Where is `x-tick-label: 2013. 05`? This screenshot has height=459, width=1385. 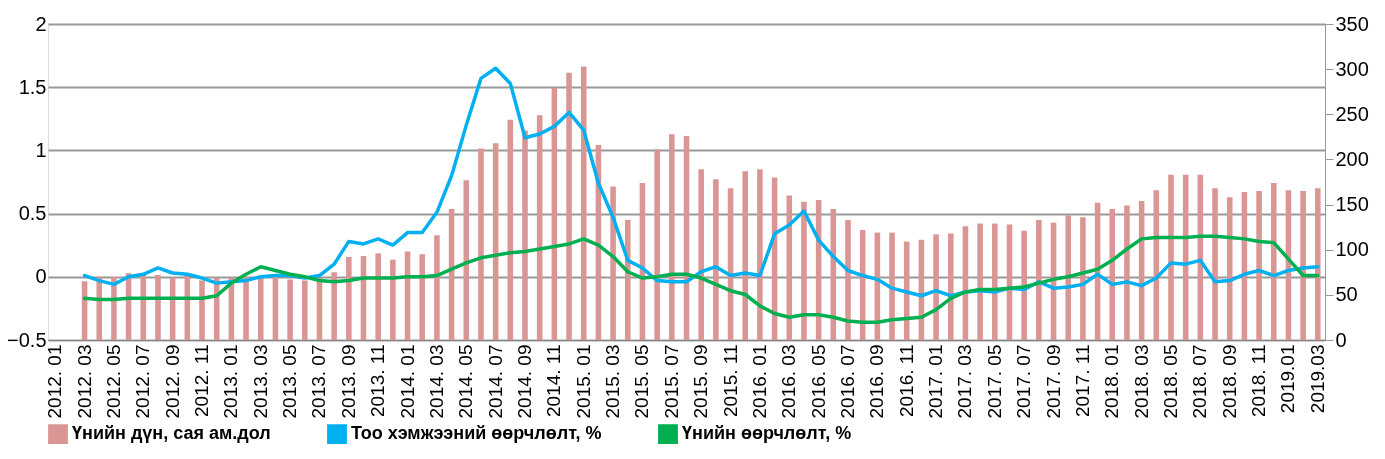
x-tick-label: 2013. 05 is located at coordinates (290, 381).